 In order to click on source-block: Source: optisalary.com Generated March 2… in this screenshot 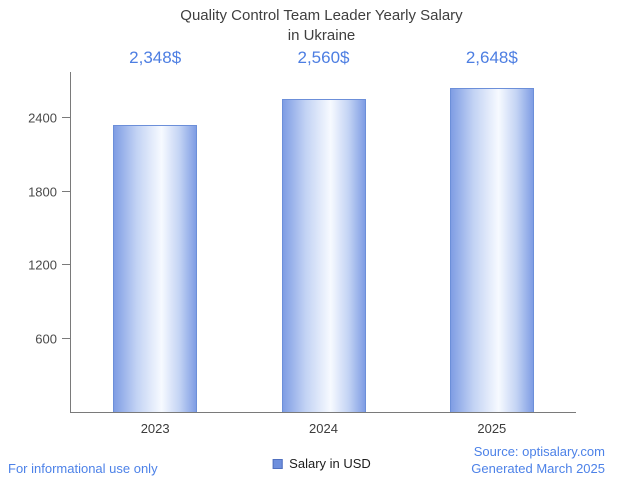, I will do `click(538, 461)`.